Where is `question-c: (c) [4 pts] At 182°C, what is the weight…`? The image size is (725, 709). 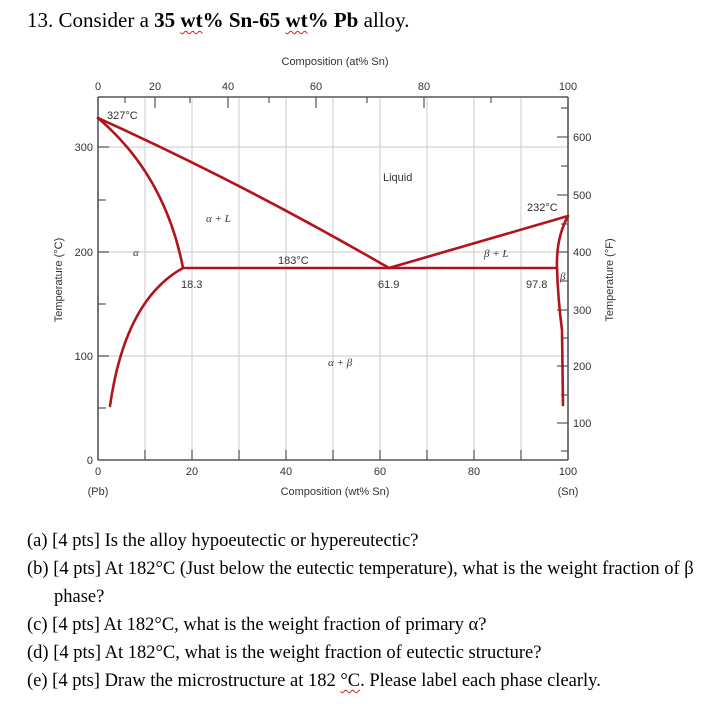
question-c: (c) [4 pts] At 182°C, what is the weight… is located at coordinates (257, 625).